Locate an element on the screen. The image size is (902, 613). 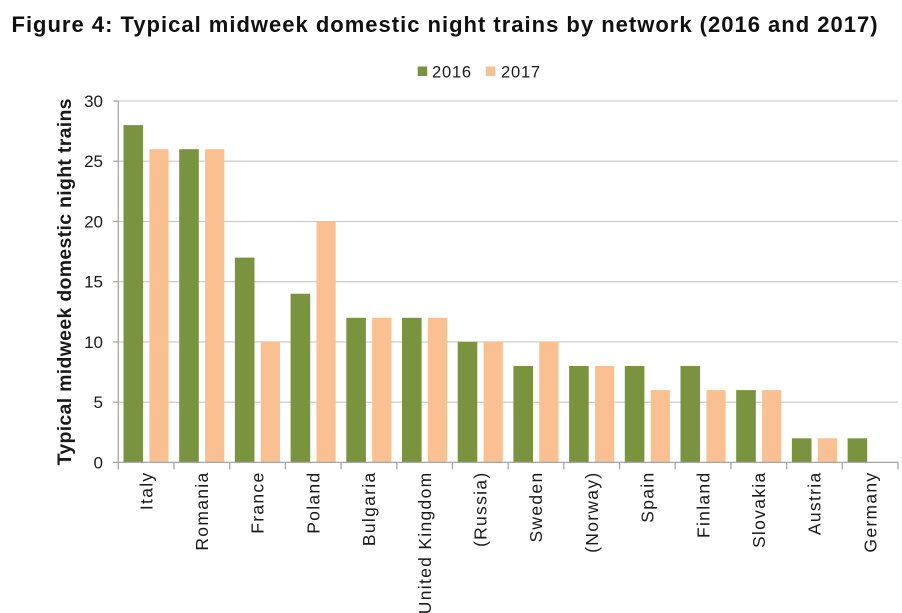
svg-text: 25 is located at coordinates (93, 161).